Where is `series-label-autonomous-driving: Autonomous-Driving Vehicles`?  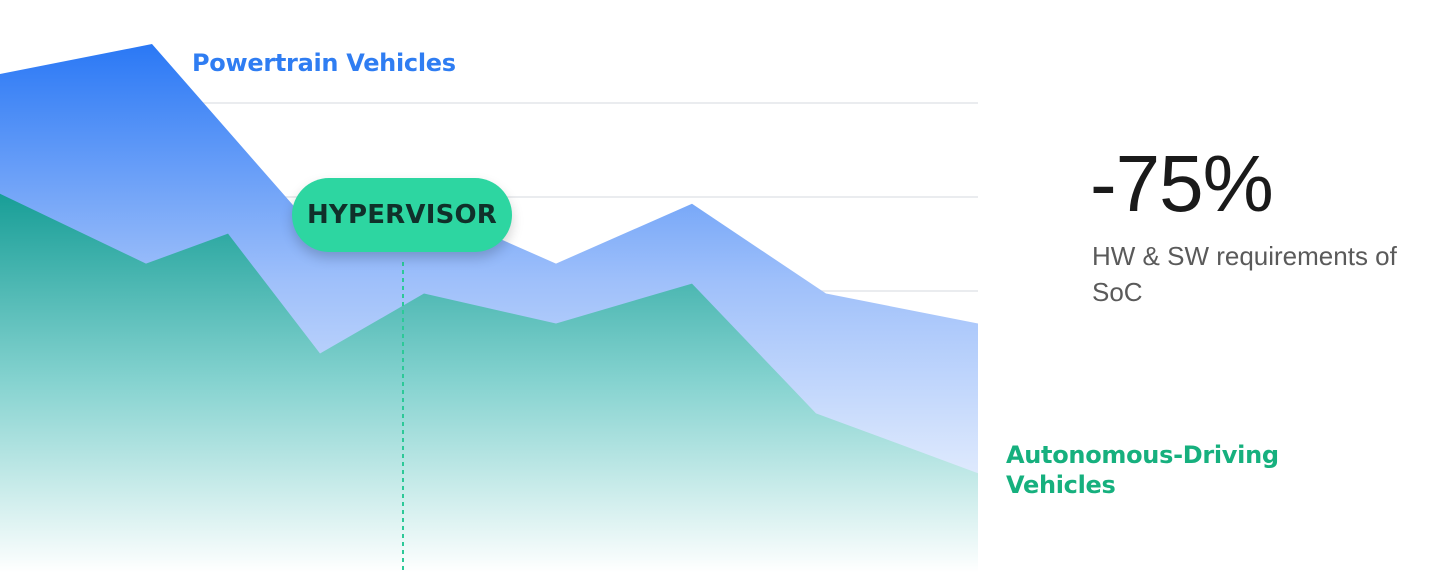
series-label-autonomous-driving: Autonomous-Driving Vehicles is located at coordinates (1142, 470).